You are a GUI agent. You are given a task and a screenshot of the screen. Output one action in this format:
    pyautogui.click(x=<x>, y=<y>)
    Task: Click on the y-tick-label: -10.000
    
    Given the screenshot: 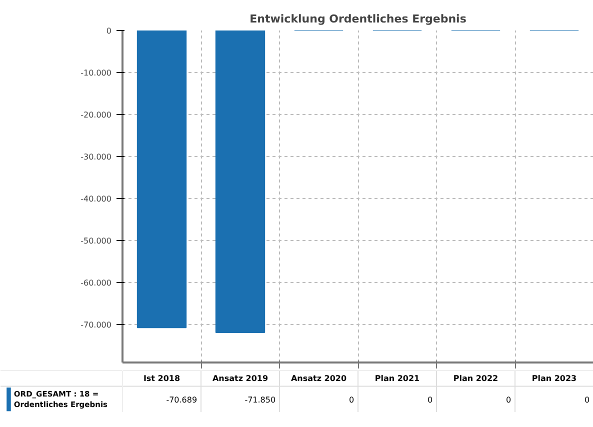 What is the action you would take?
    pyautogui.click(x=96, y=73)
    